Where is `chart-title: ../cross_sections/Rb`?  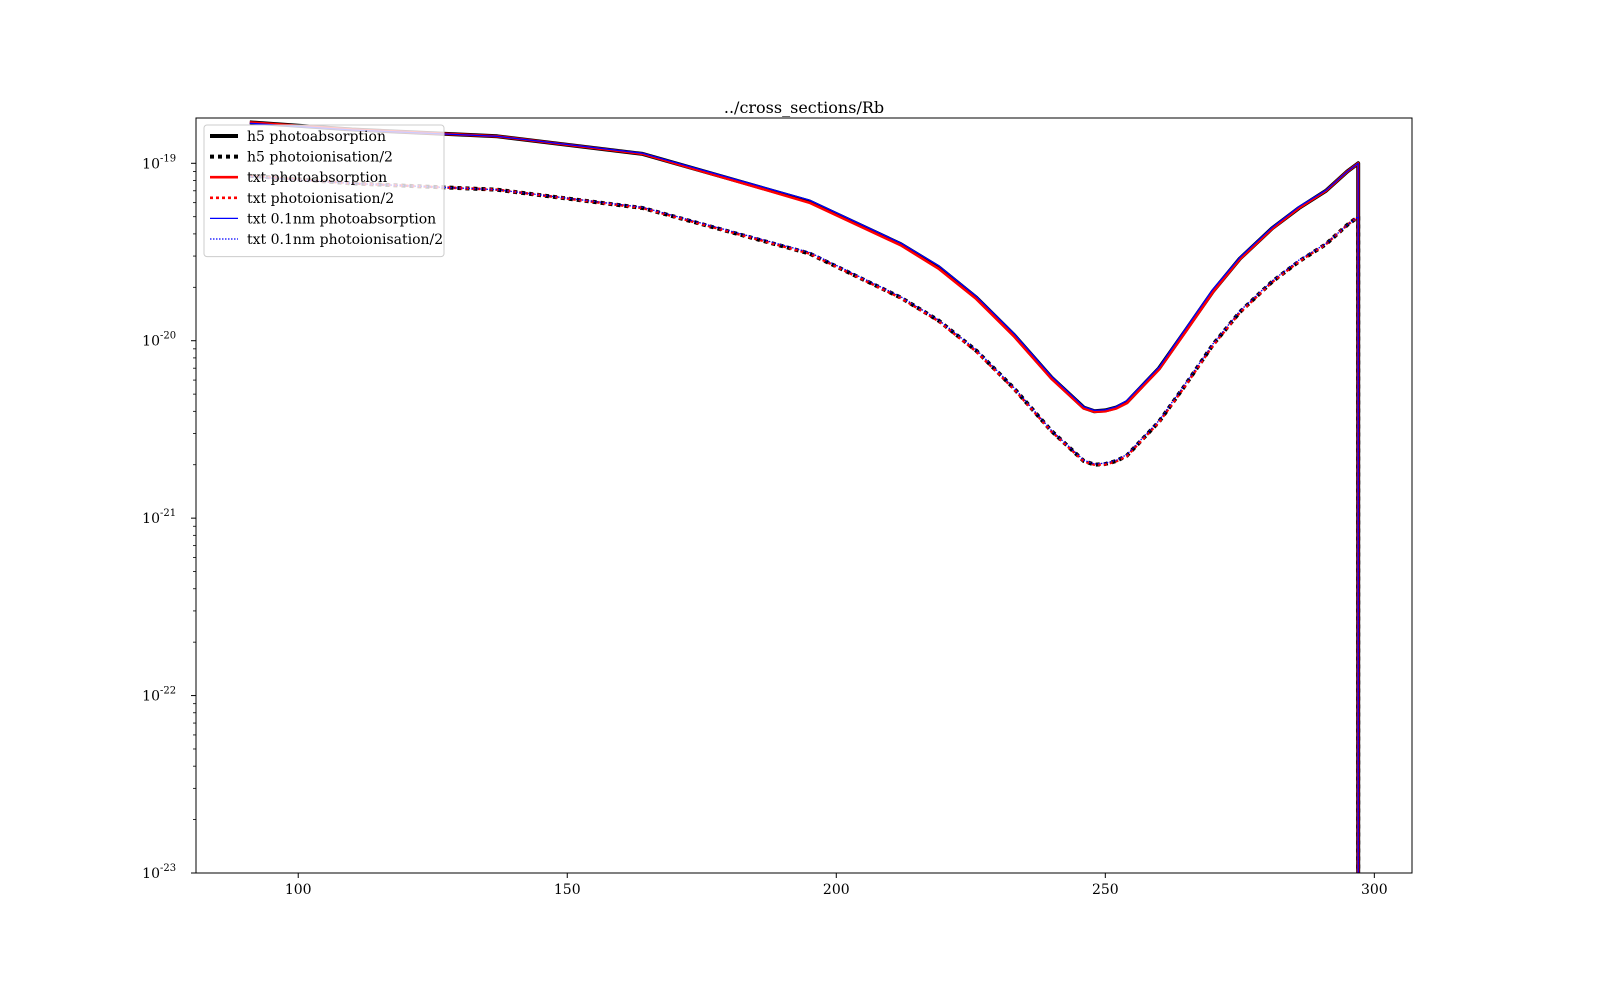
chart-title: ../cross_sections/Rb is located at coordinates (804, 107).